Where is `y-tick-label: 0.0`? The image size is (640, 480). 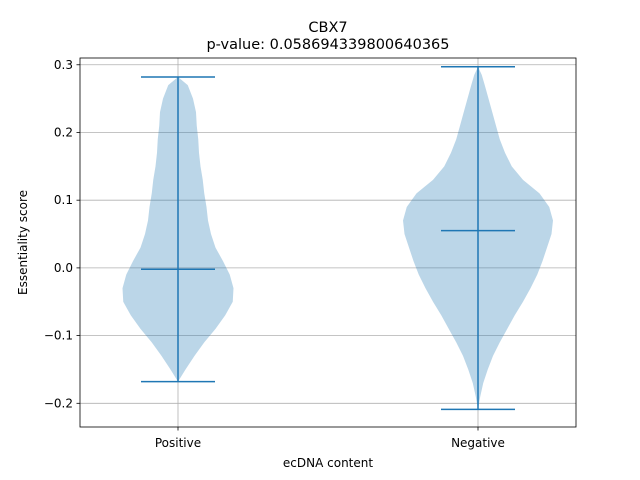
y-tick-label: 0.0 is located at coordinates (63, 268).